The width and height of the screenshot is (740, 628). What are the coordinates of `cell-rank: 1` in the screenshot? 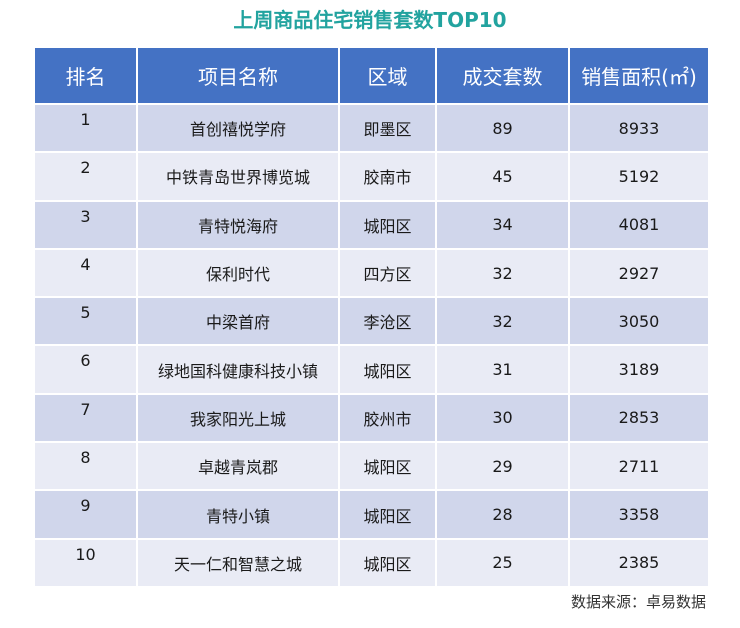 It's located at (86, 128).